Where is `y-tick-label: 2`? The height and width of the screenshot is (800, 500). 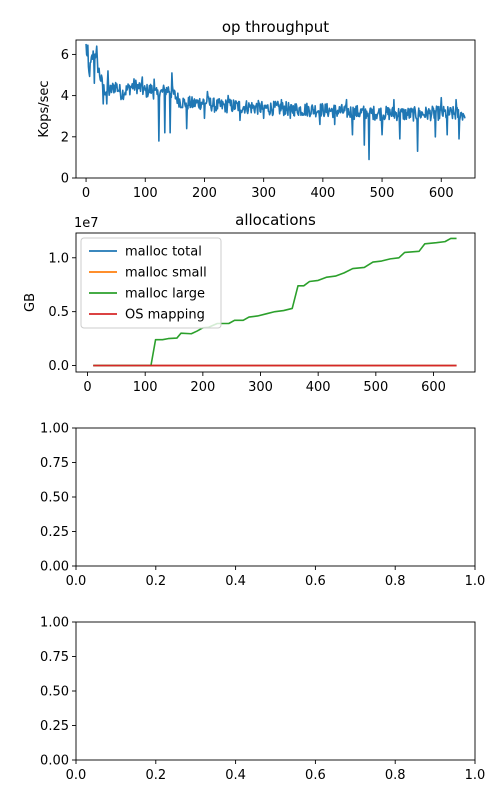
y-tick-label: 2 is located at coordinates (65, 137).